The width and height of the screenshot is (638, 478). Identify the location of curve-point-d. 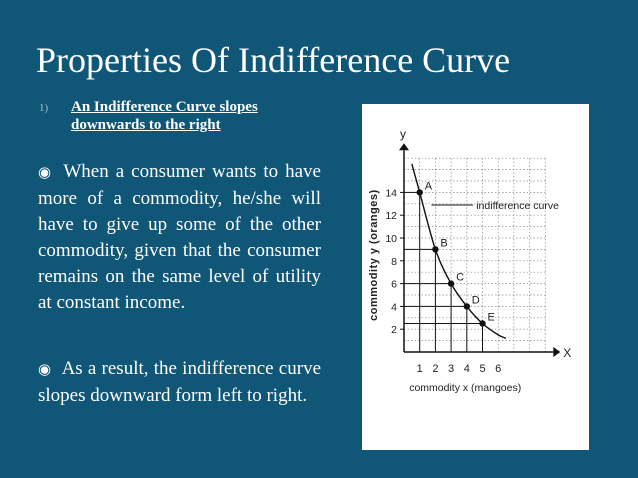
(466, 306).